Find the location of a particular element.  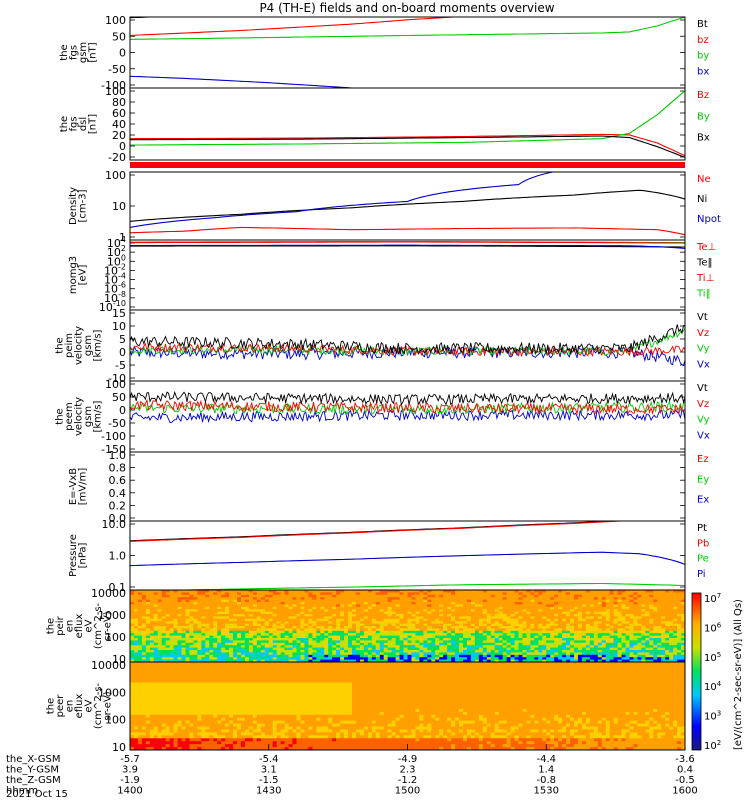

ylabel-line: the is located at coordinates (64, 124).